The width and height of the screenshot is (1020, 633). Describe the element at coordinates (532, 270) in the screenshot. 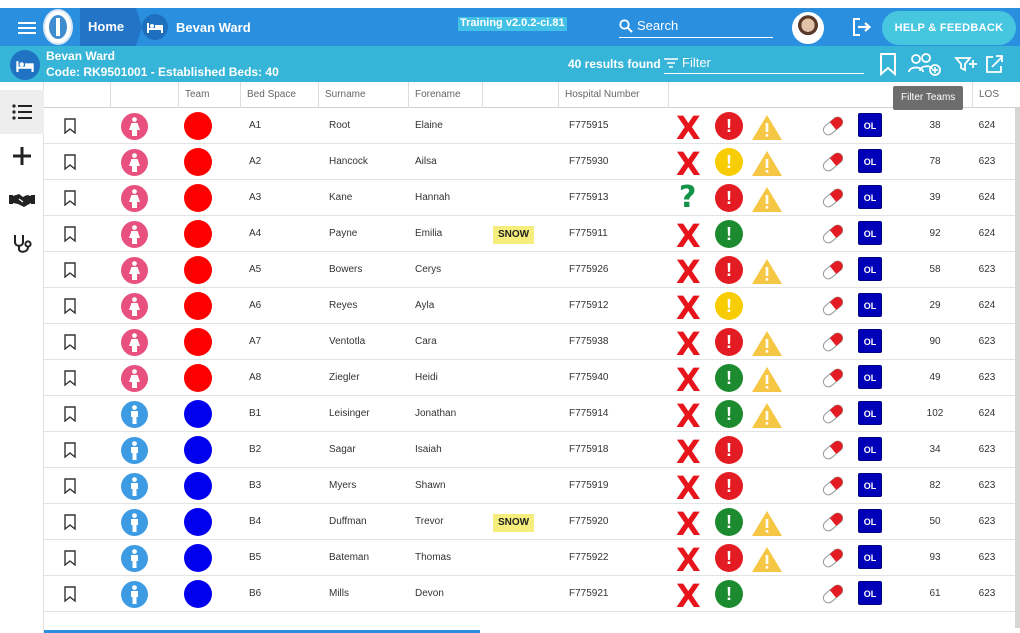

I see `table-row: A5 Bowers Cerys F775926 X! OL 58 623` at that location.